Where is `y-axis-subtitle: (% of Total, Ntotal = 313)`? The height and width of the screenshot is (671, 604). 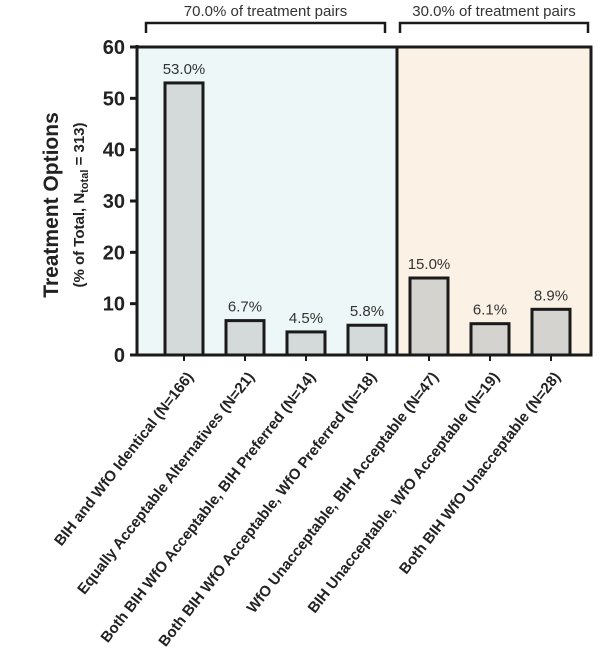
y-axis-subtitle: (% of Total, Ntotal = 313) is located at coordinates (81, 204).